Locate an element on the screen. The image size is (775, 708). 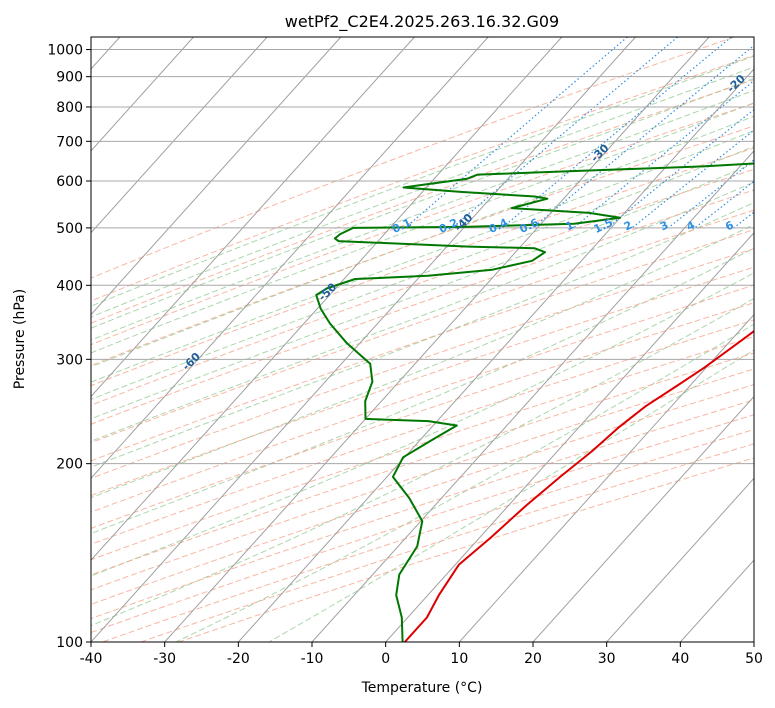
chart-title: wetPf2_C2E4.2025.263.16.32.G09 is located at coordinates (422, 22).